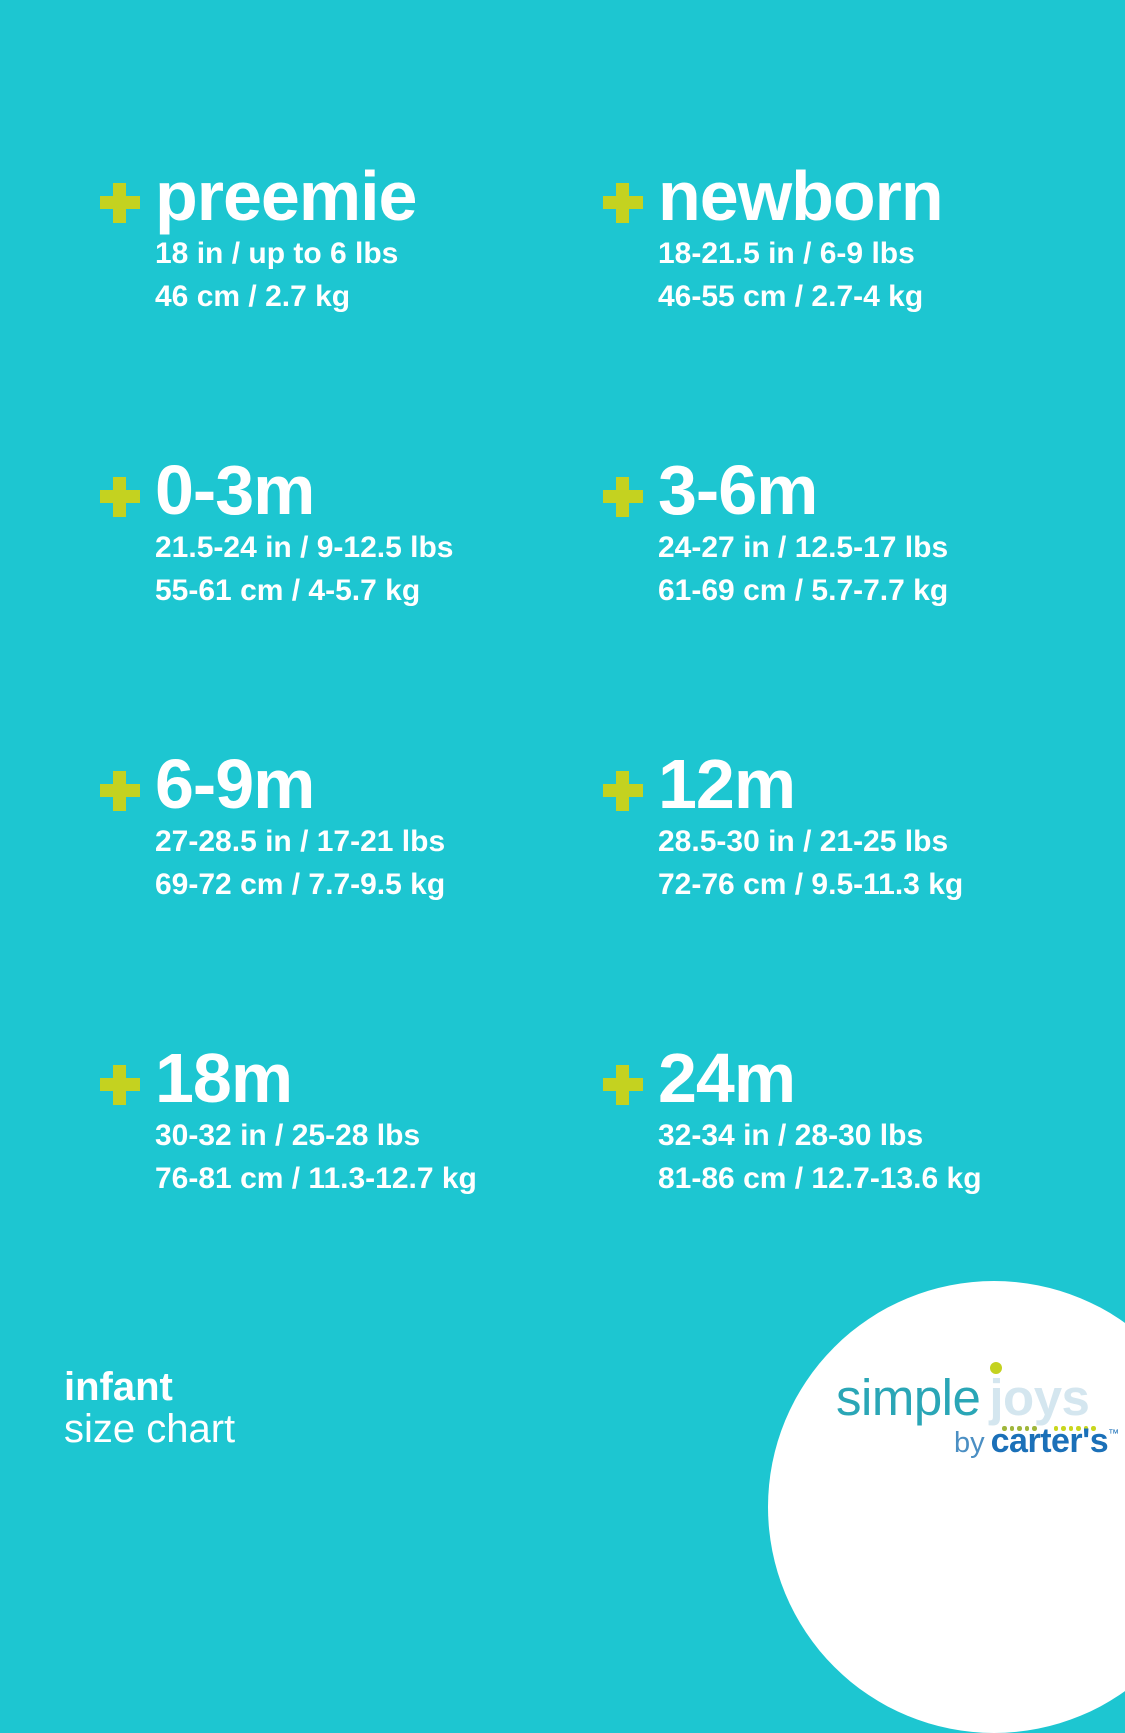 The width and height of the screenshot is (1125, 1733). I want to click on chart-type-label: size chart, so click(150, 1429).